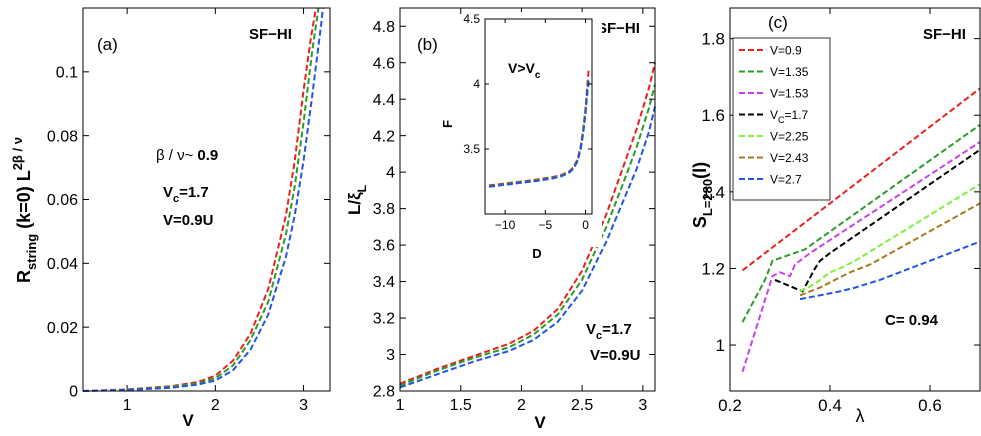 The height and width of the screenshot is (436, 981). Describe the element at coordinates (786, 51) in the screenshot. I see `legend-label-main: V=0.9` at that location.